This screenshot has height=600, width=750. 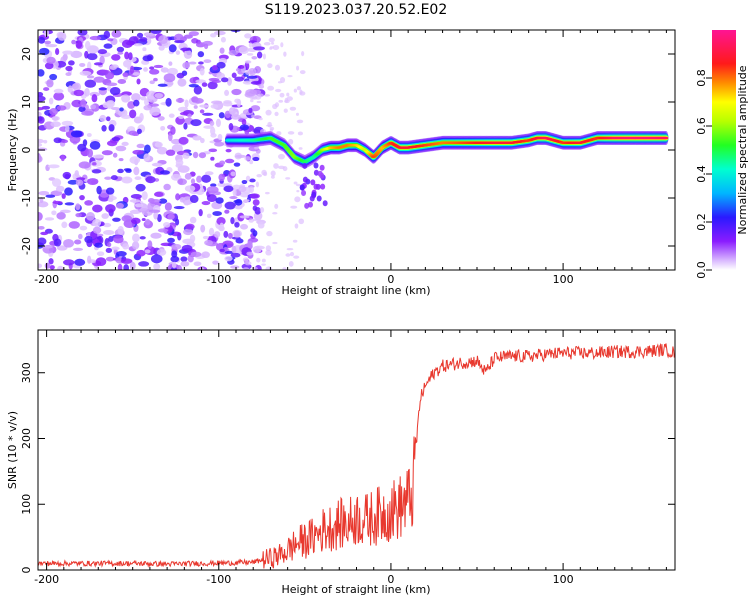 I want to click on spectrogram-y-tick-label: -10, so click(x=26, y=198).